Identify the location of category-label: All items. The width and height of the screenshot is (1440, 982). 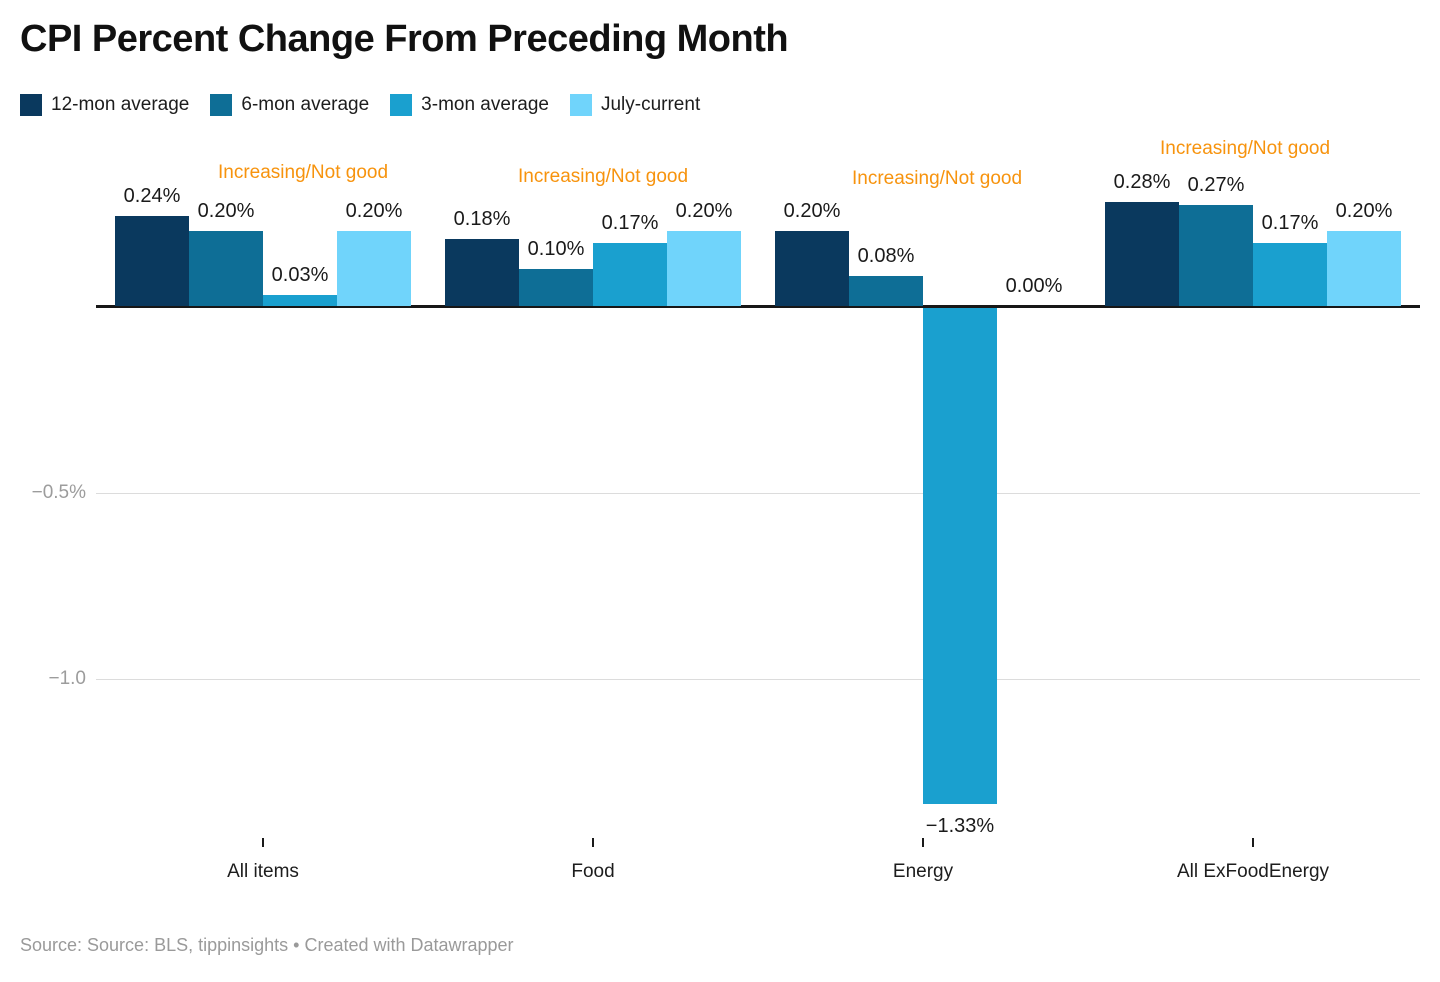
(263, 871).